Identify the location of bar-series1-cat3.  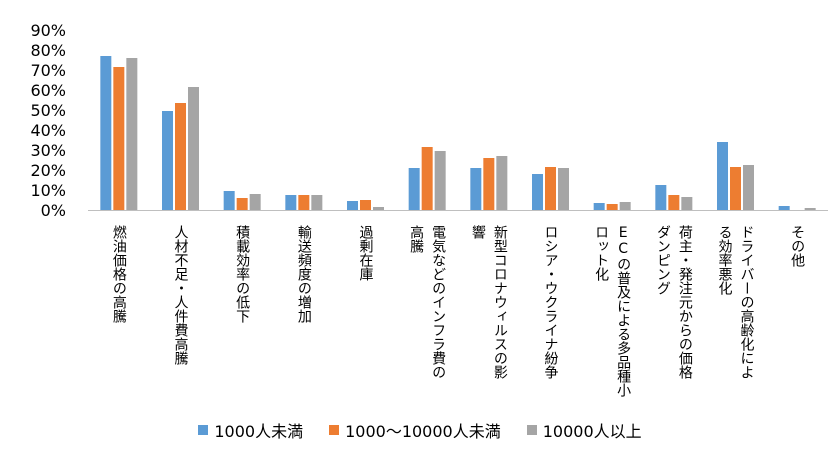
(229, 200).